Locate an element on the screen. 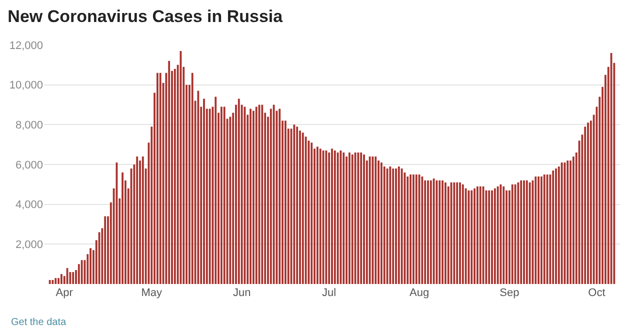 The image size is (640, 332). x-tick-label: Oct is located at coordinates (597, 293).